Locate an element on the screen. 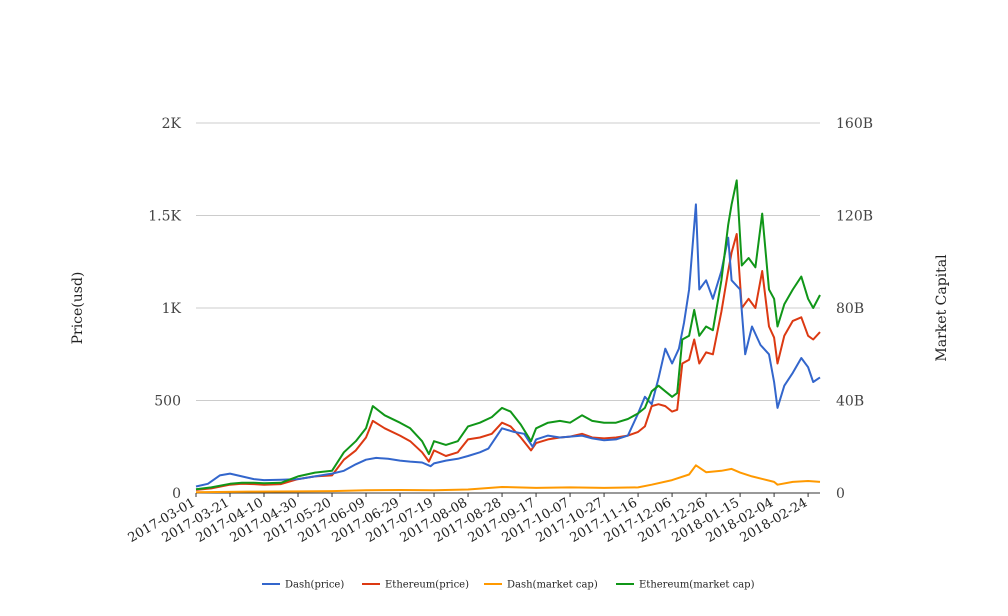  left-tick-label: 1K is located at coordinates (172, 309).